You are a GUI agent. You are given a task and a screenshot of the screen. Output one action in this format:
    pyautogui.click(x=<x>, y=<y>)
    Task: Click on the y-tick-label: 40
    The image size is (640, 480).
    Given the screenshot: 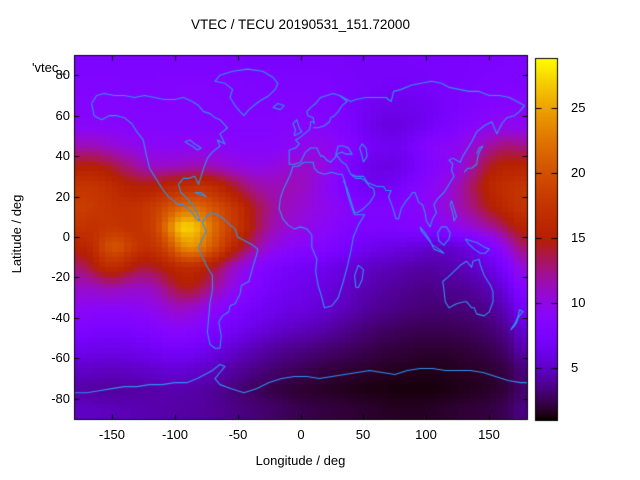 What is the action you would take?
    pyautogui.click(x=62, y=155)
    